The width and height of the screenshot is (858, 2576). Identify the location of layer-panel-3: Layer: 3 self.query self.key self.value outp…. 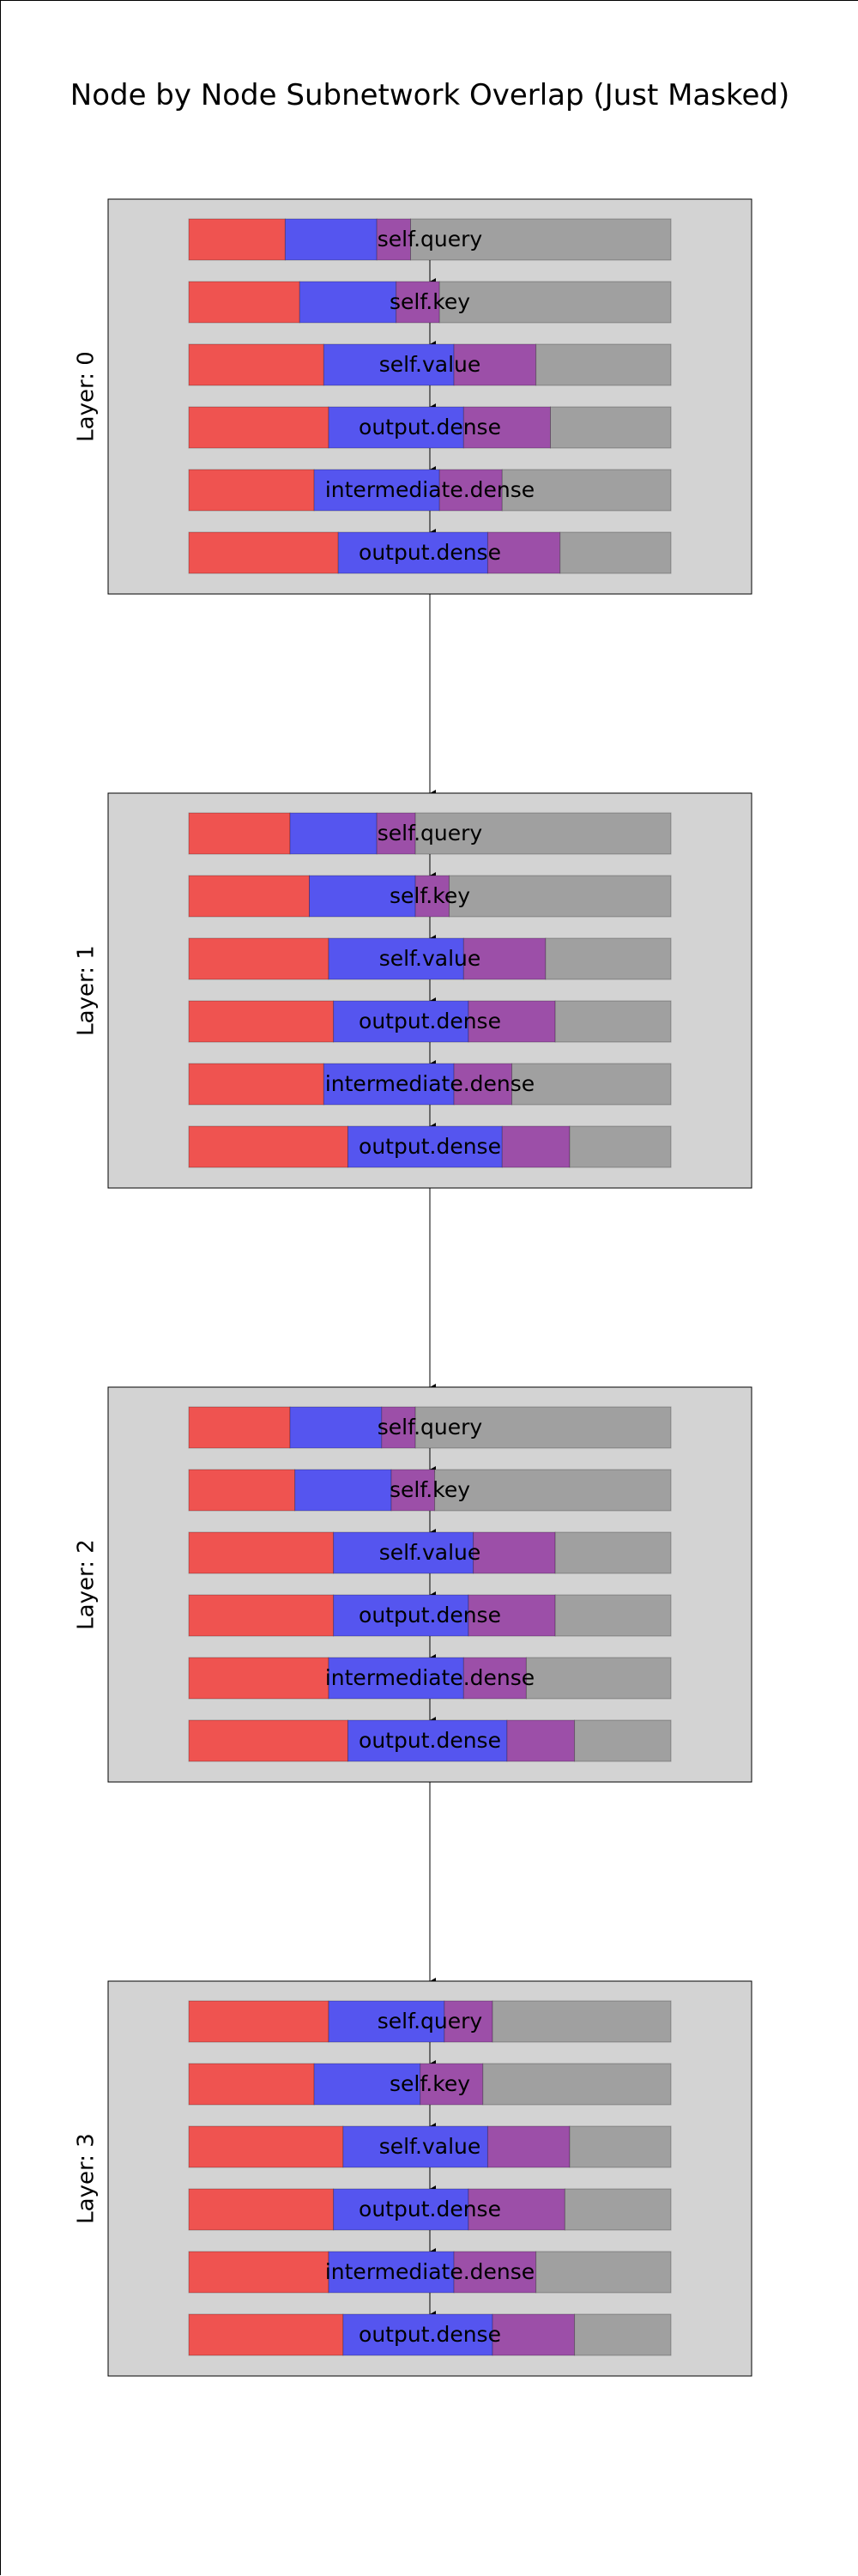
(413, 2178).